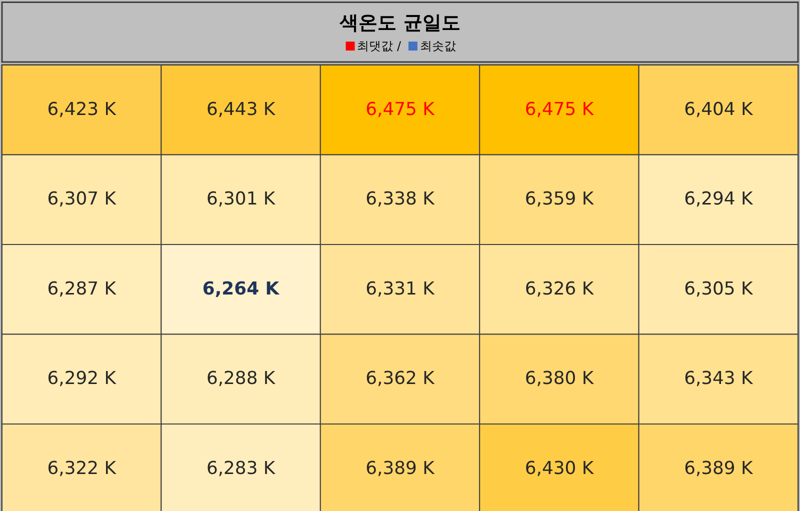 Image resolution: width=800 pixels, height=511 pixels. Describe the element at coordinates (719, 109) in the screenshot. I see `data-label: 6,404 K` at that location.